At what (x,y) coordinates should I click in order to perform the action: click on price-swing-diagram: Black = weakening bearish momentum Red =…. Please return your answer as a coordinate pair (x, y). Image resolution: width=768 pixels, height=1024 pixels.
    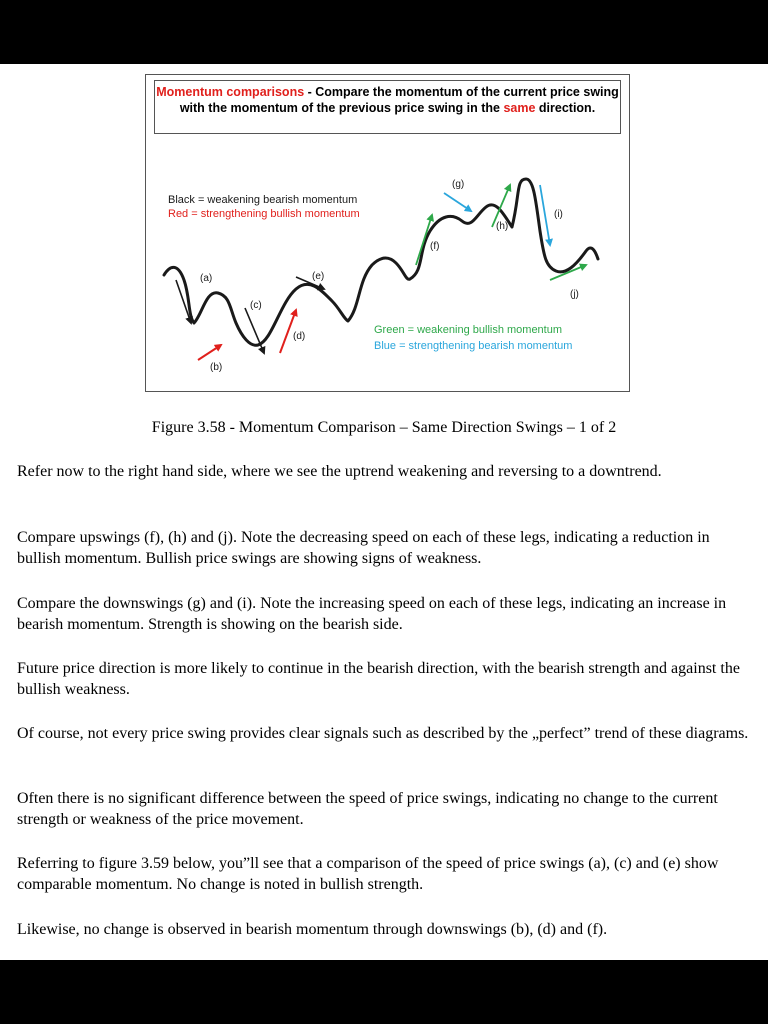
    Looking at the image, I should click on (381, 275).